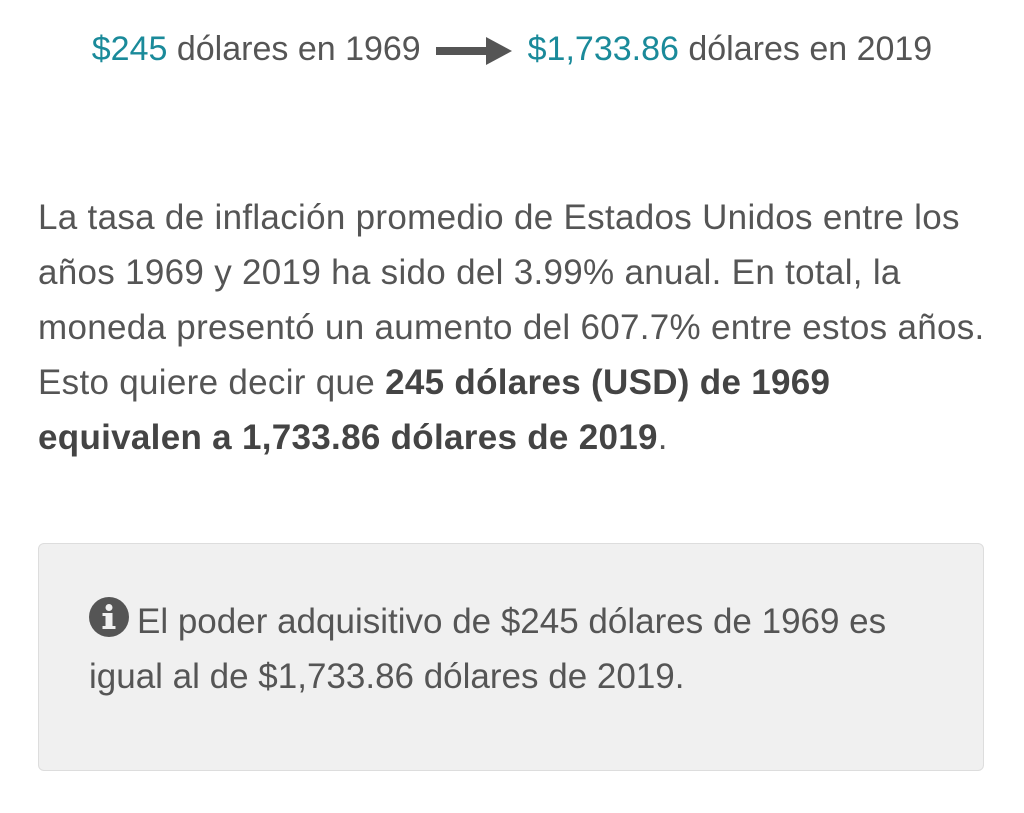 The height and width of the screenshot is (813, 1024). What do you see at coordinates (810, 49) in the screenshot?
I see `to-text: dólares en 2019` at bounding box center [810, 49].